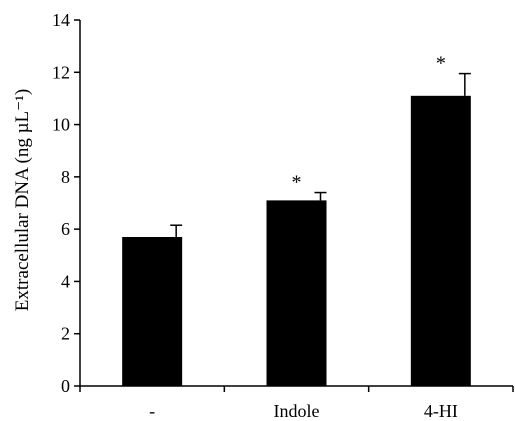 Image resolution: width=515 pixels, height=421 pixels. What do you see at coordinates (65, 177) in the screenshot?
I see `y-tick-label: 8` at bounding box center [65, 177].